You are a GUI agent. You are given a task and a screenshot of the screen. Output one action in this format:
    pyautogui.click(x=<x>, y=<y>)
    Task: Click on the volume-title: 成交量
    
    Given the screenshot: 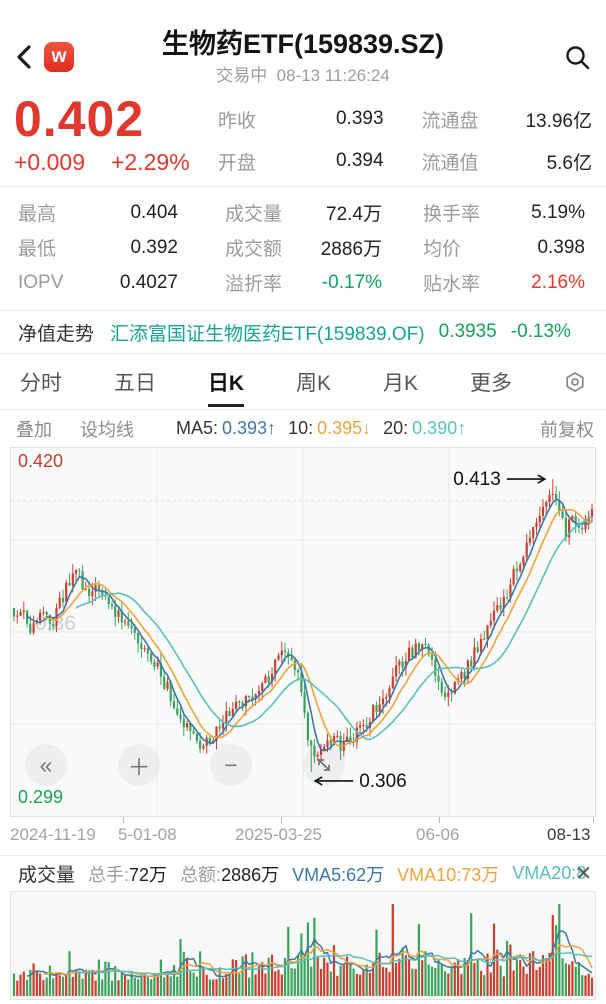 What is the action you would take?
    pyautogui.click(x=47, y=875)
    